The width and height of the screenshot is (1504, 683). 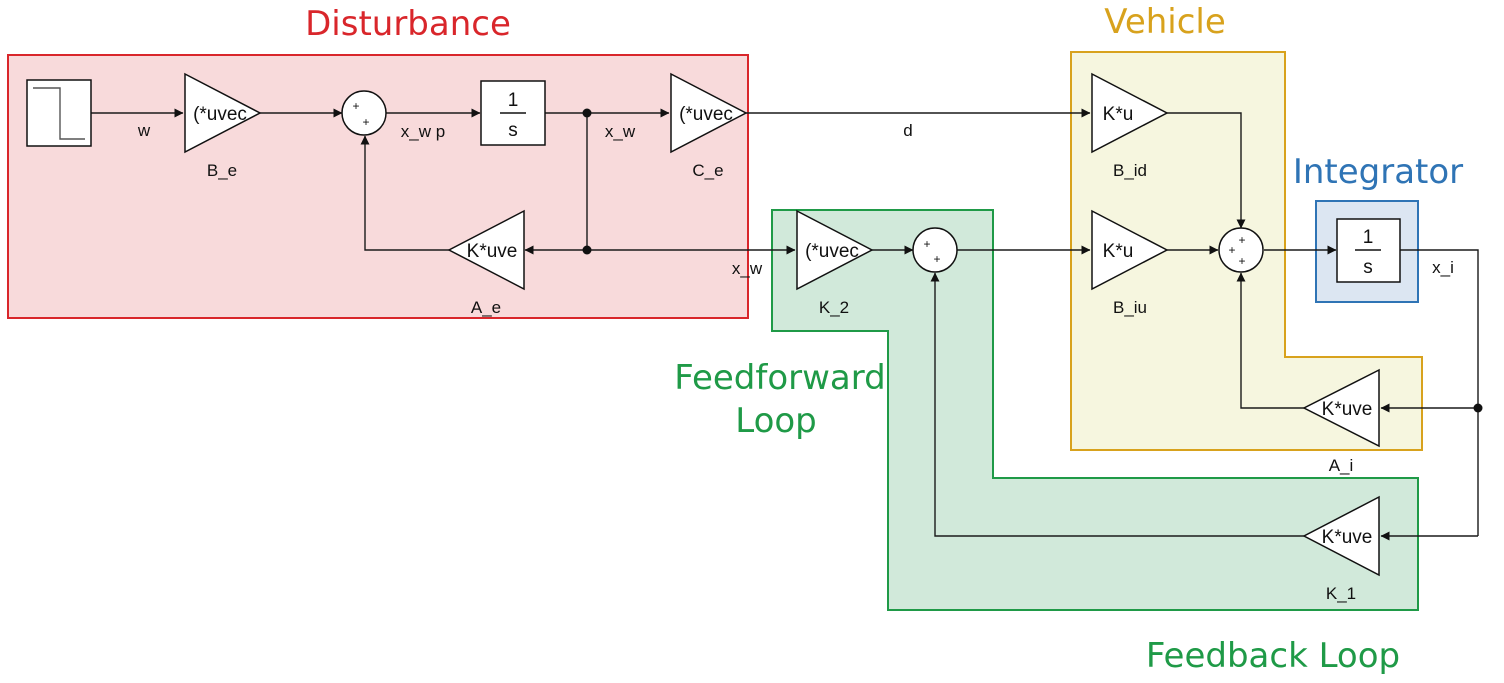 I want to click on sum2-sign-a: +, so click(x=926, y=244).